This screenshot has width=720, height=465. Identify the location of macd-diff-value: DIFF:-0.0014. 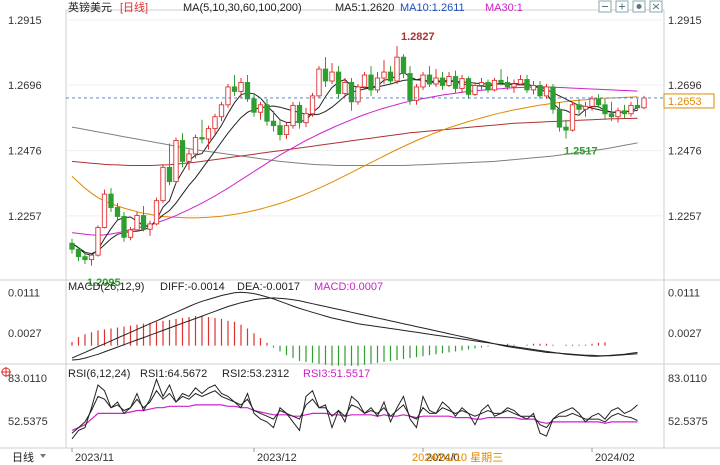
(192, 287).